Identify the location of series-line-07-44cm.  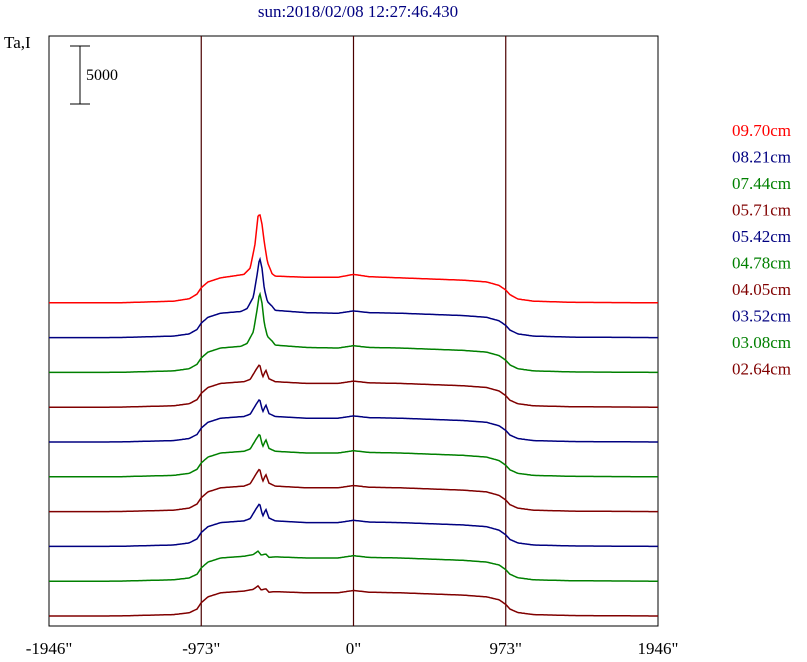
(353, 332).